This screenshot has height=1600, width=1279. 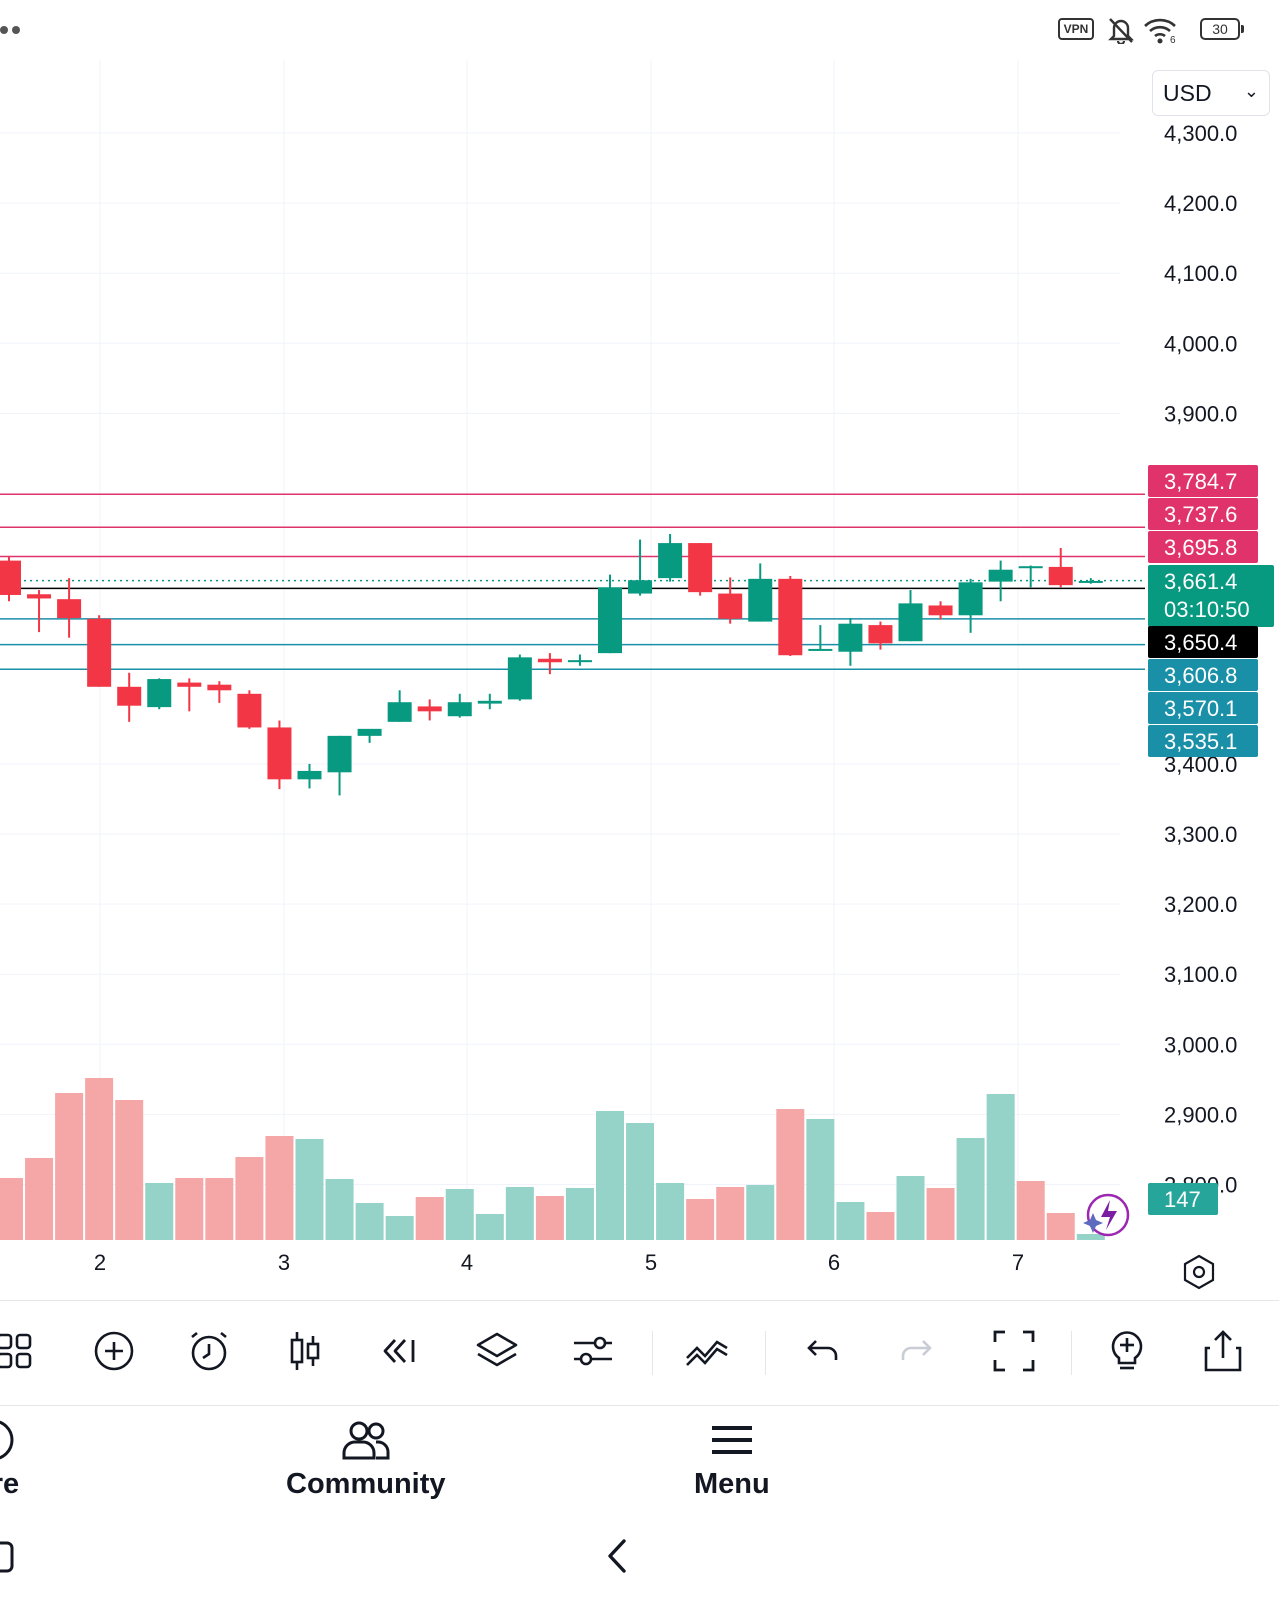 I want to click on time-tick-label: 5, so click(x=651, y=1262).